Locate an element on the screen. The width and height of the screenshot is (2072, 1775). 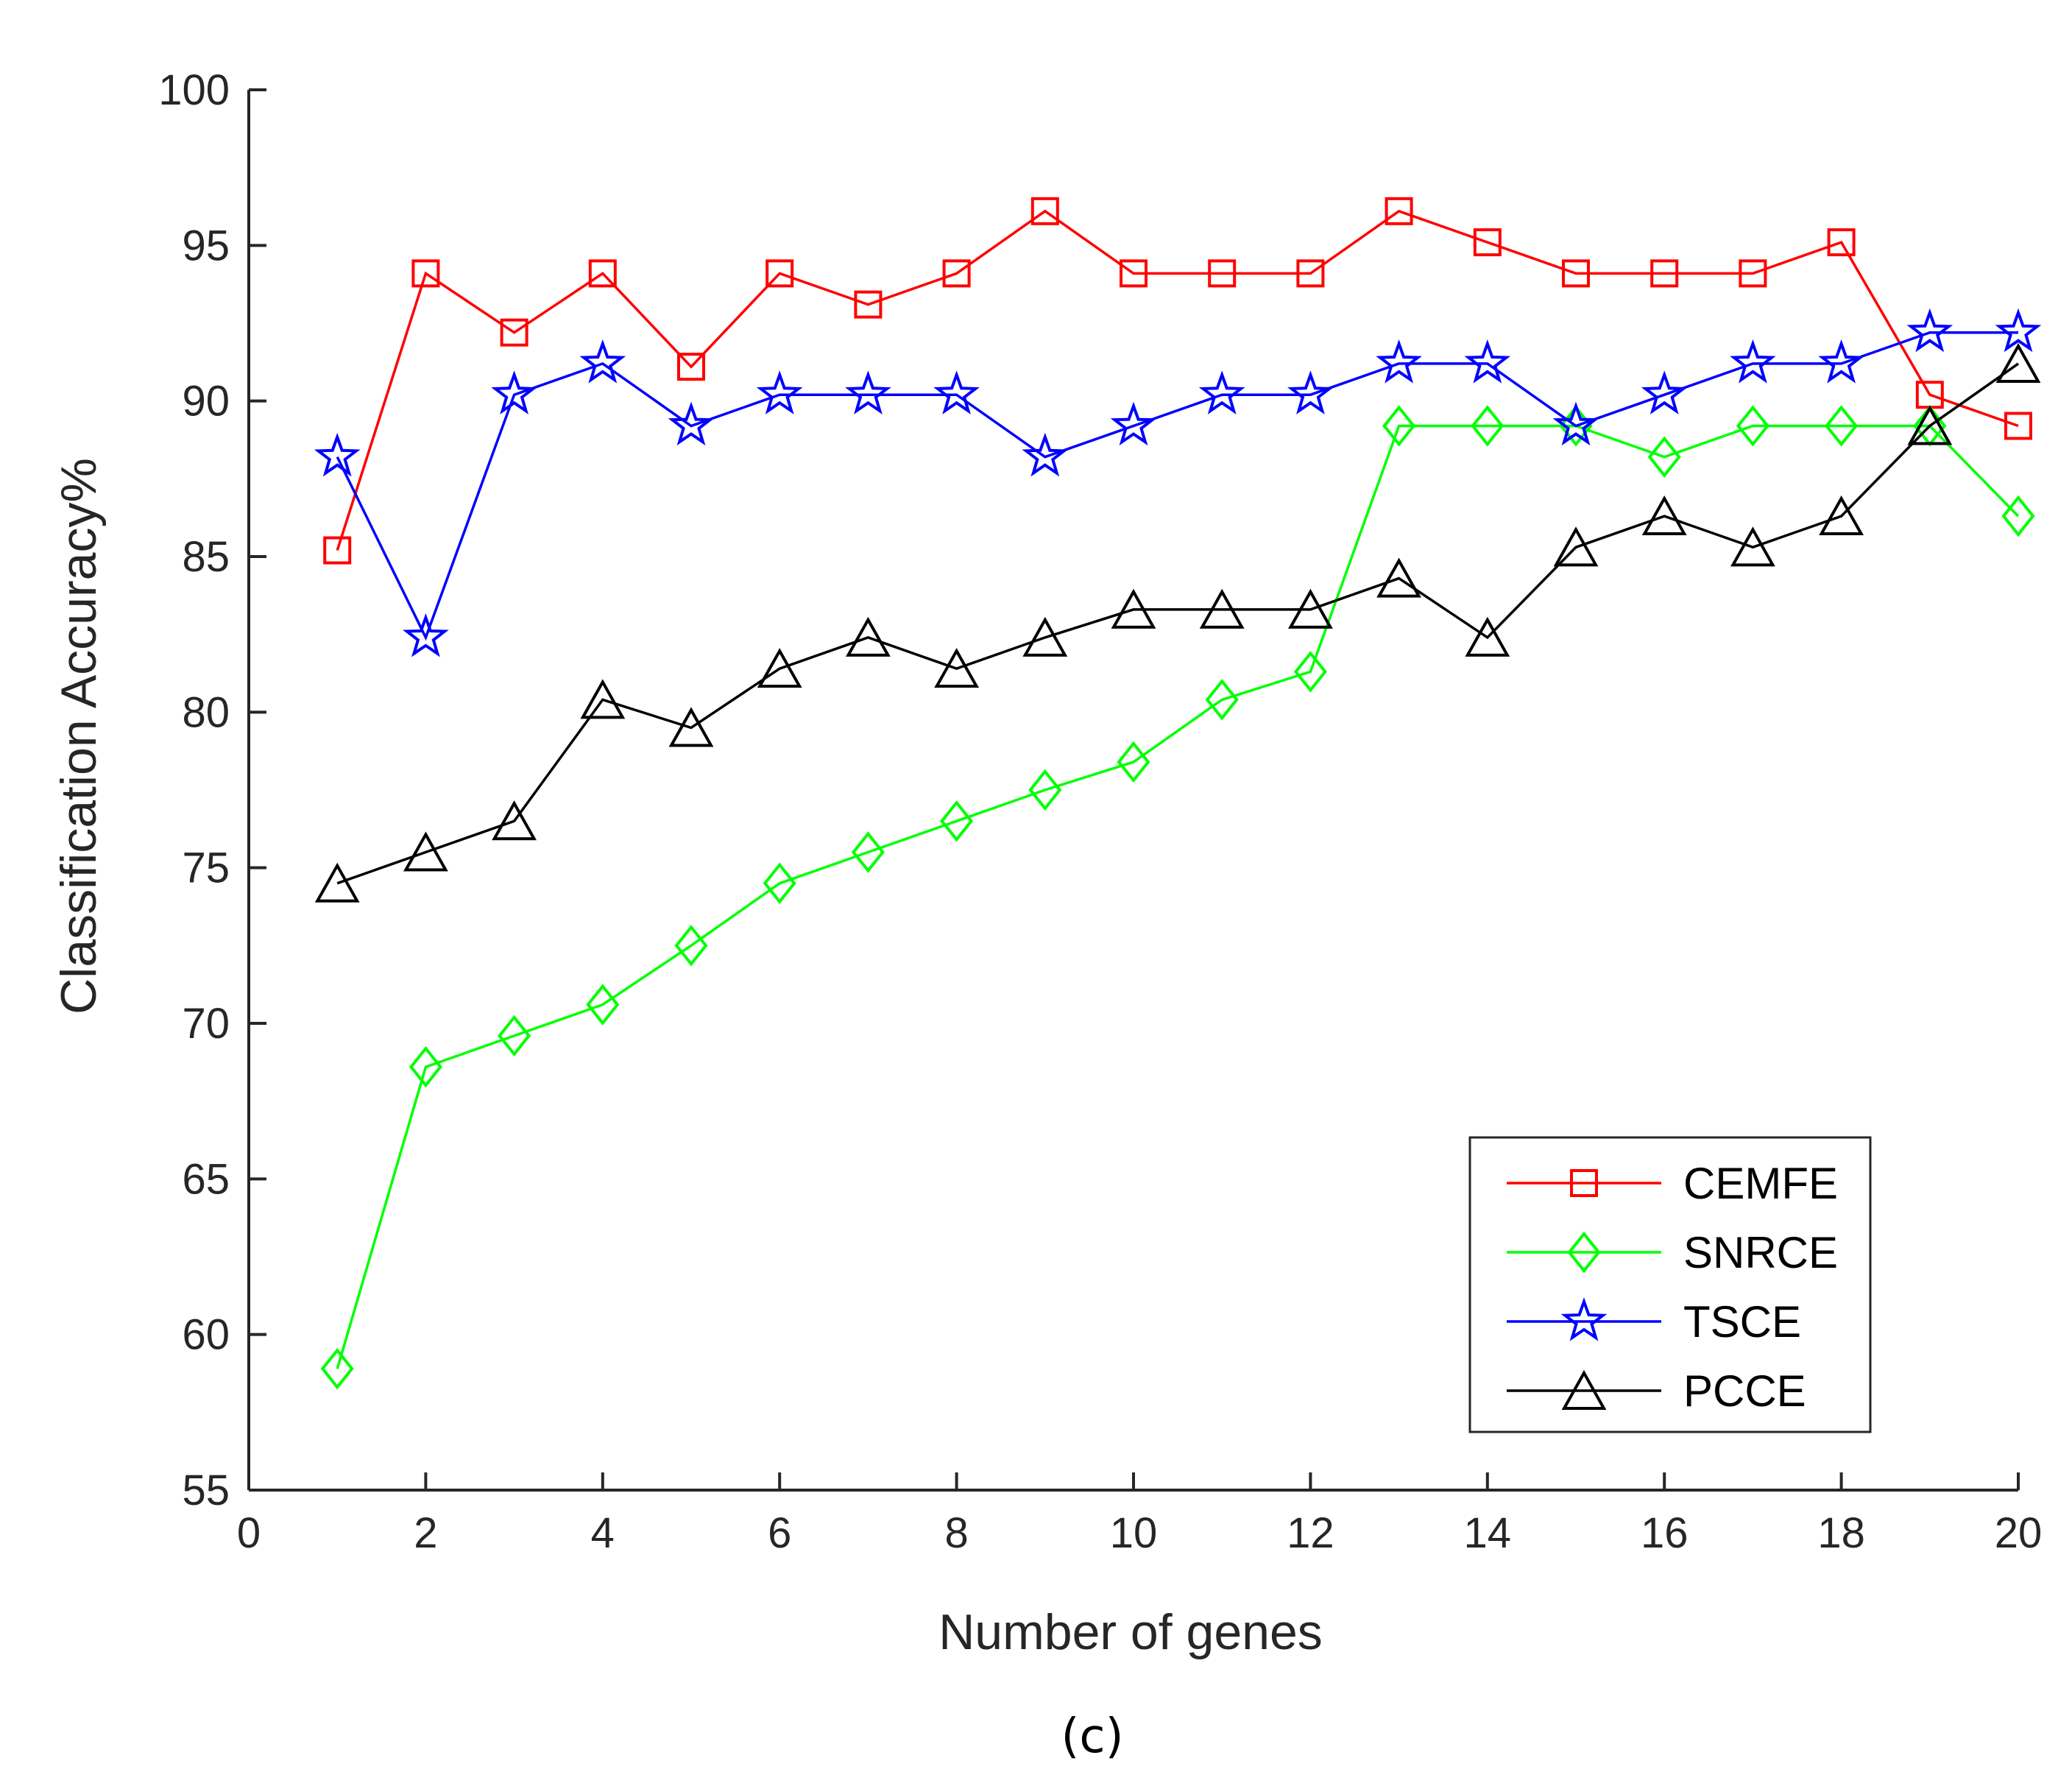
x-tick-label: 10 is located at coordinates (1134, 1533).